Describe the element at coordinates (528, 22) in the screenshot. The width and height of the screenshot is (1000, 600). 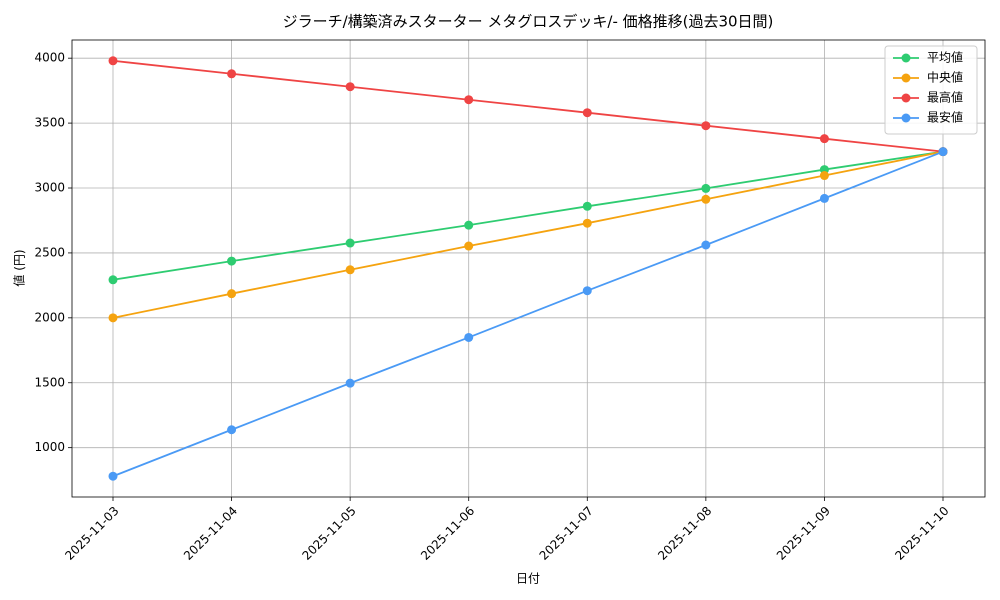
I see `chart-title: ジラーチ/構築済みスターター メタグロスデッキ/- 価格推移(過去30日間)` at that location.